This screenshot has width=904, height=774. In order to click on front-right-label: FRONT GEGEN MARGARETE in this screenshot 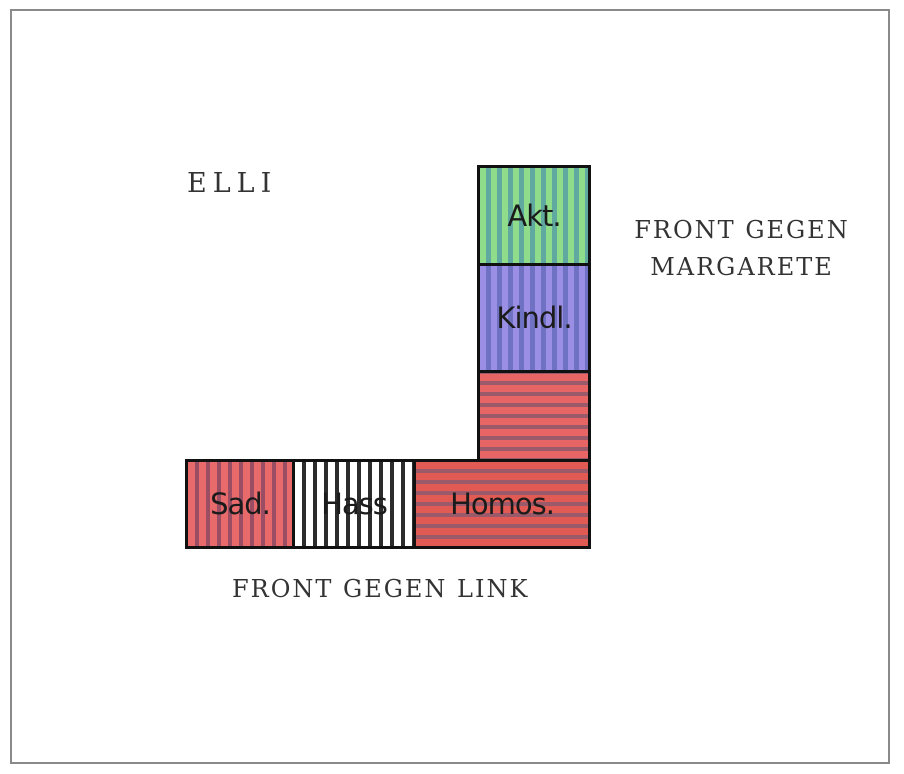, I will do `click(742, 249)`.